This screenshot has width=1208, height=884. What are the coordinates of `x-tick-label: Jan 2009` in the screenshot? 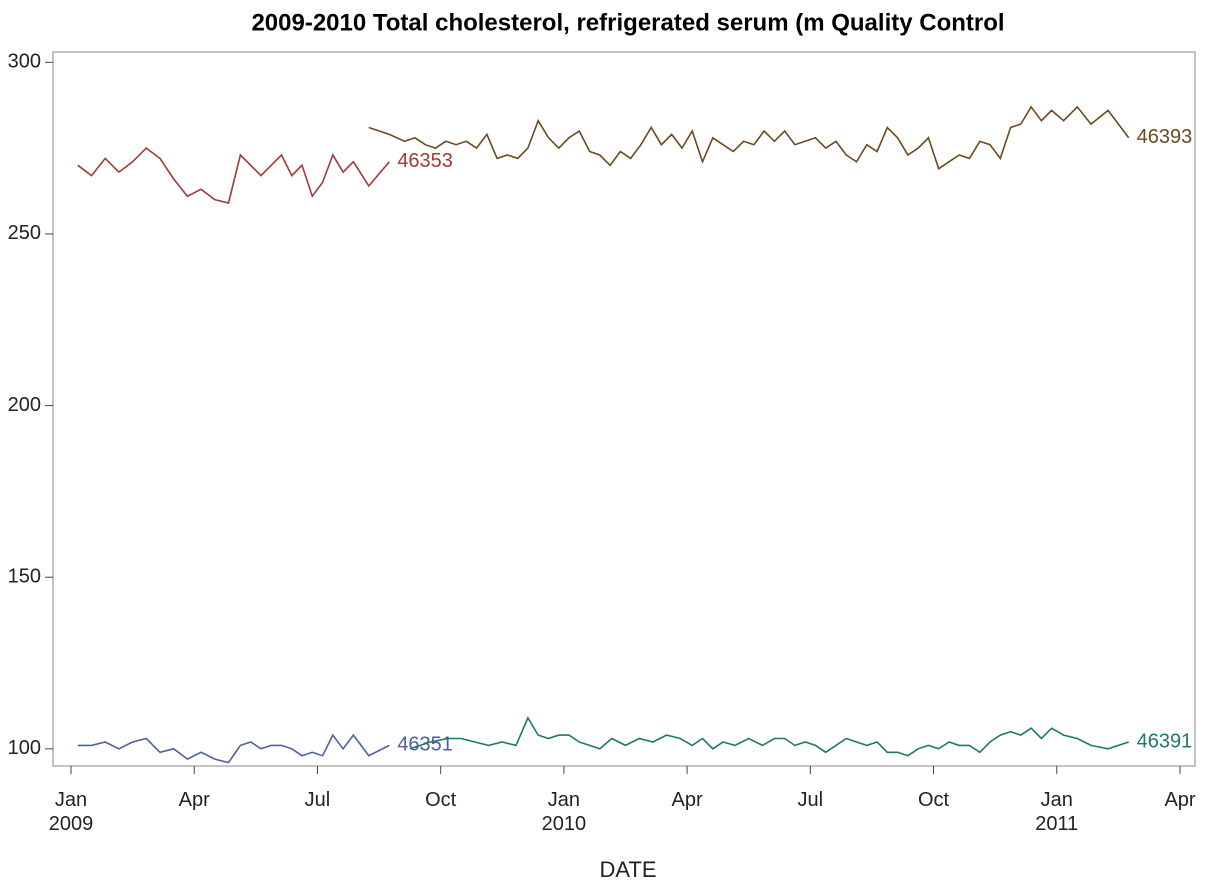 It's located at (71, 812).